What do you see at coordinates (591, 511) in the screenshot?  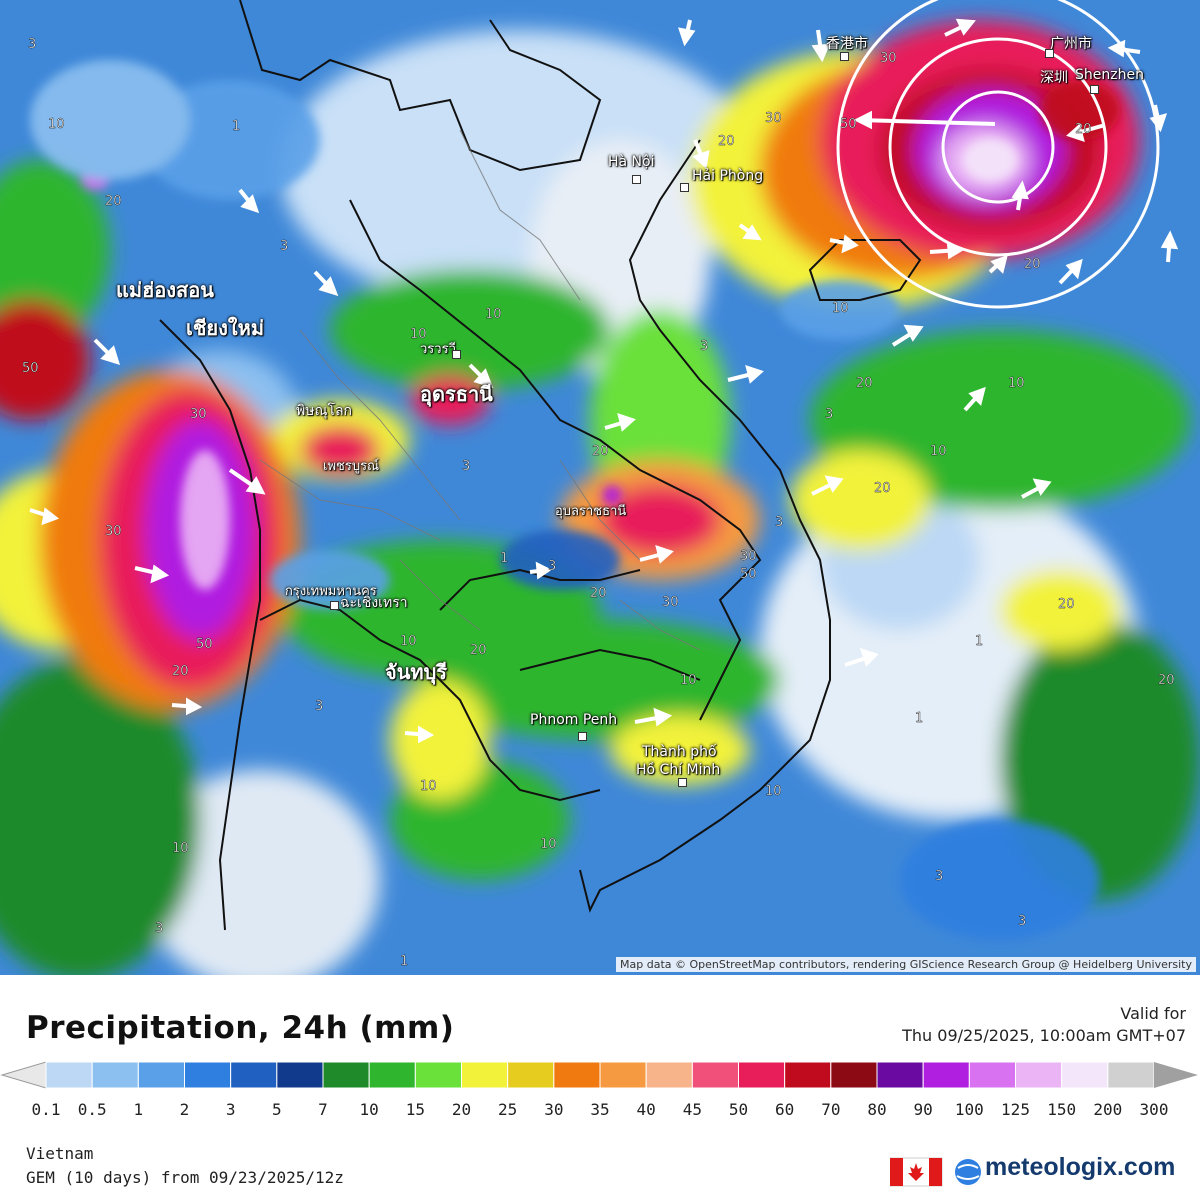 I see `city-label: อุบลราชธานี` at bounding box center [591, 511].